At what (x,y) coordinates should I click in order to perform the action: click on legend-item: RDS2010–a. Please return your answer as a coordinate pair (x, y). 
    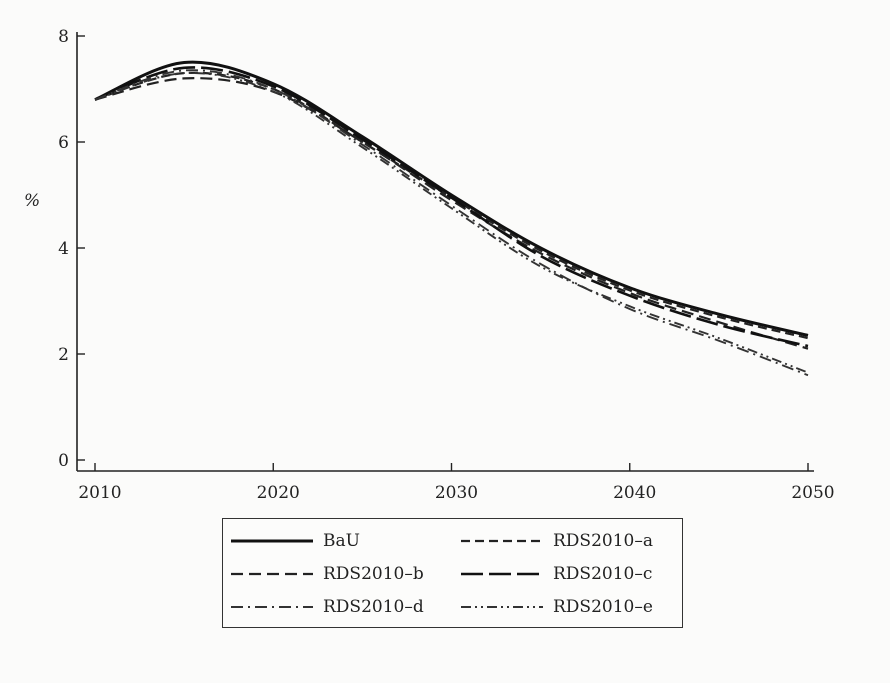
    Looking at the image, I should click on (557, 541).